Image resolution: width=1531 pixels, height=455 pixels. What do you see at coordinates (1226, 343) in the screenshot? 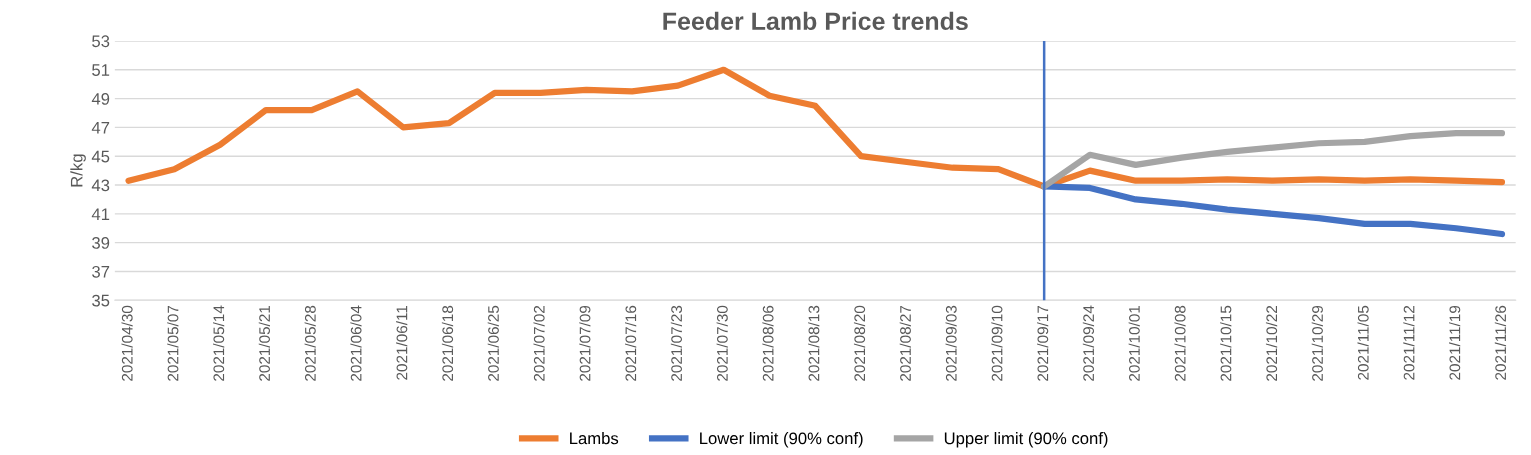
I see `x-tick-label: 2021/10/15` at bounding box center [1226, 343].